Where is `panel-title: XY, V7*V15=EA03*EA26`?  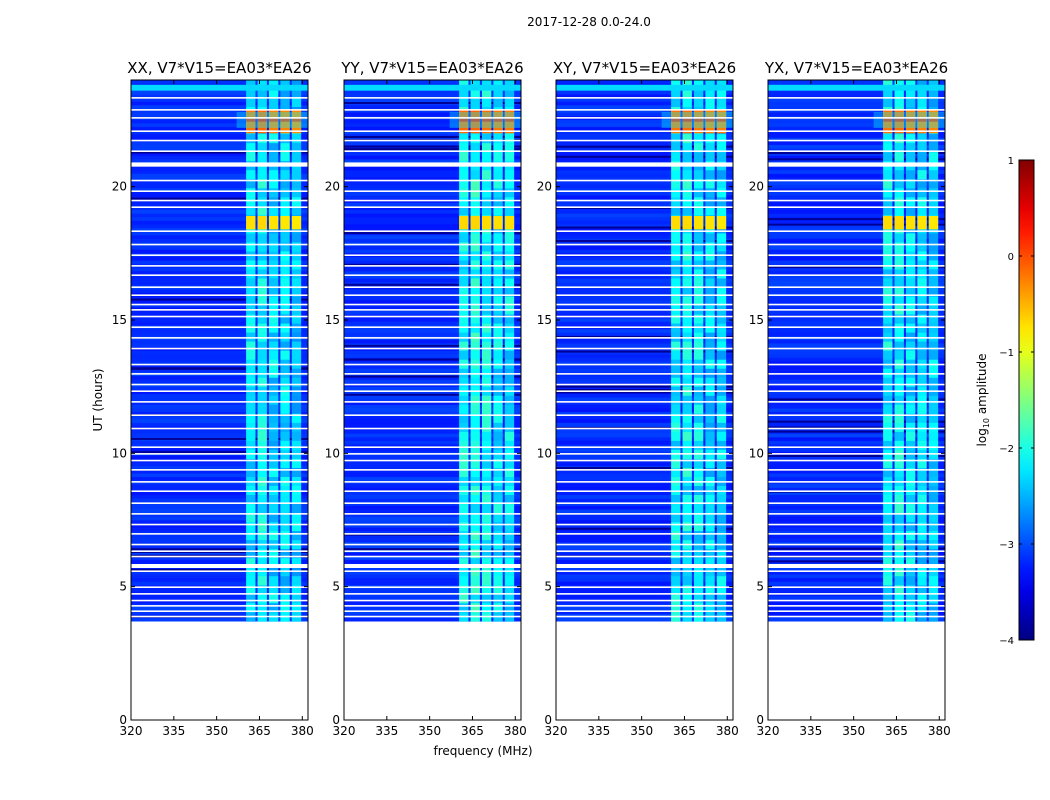
panel-title: XY, V7*V15=EA03*EA26 is located at coordinates (644, 68).